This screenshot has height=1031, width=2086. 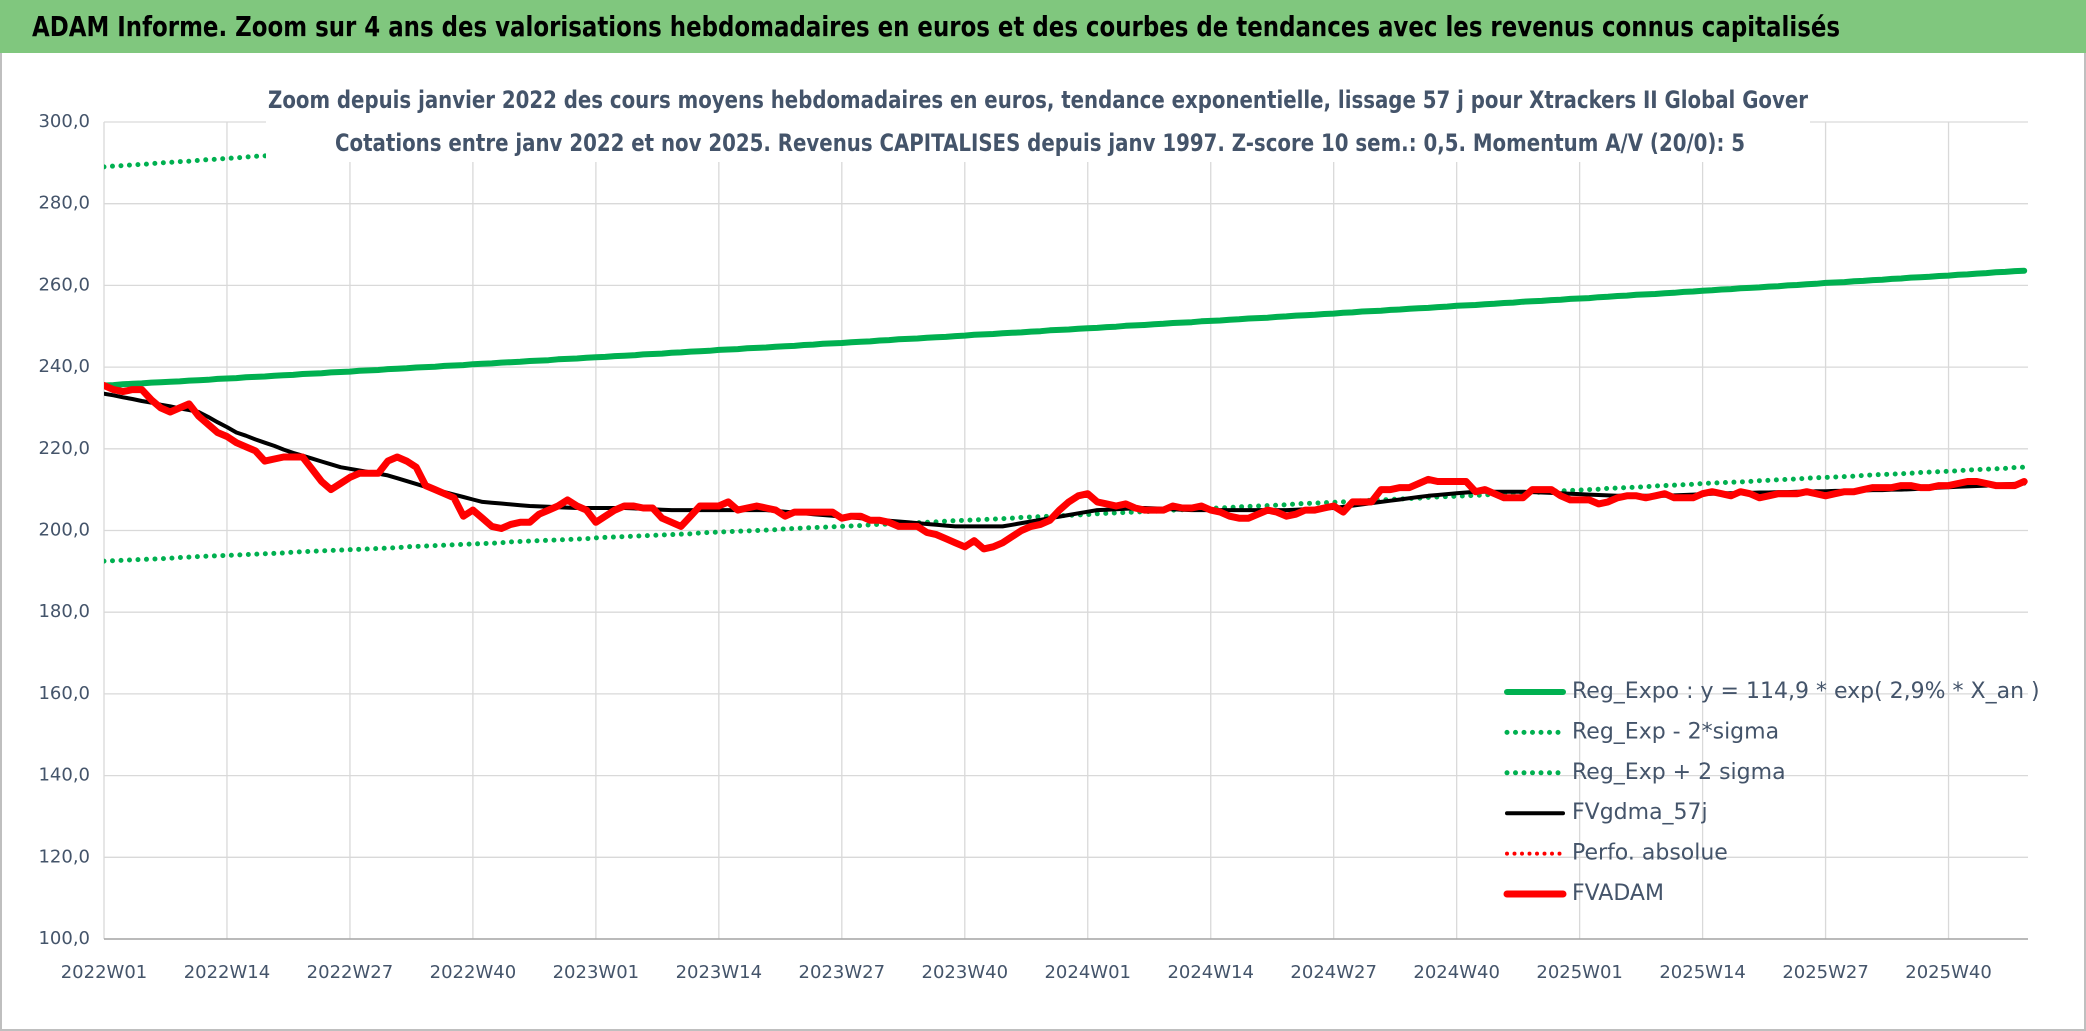 What do you see at coordinates (64, 284) in the screenshot?
I see `y-tick-label: 260,0` at bounding box center [64, 284].